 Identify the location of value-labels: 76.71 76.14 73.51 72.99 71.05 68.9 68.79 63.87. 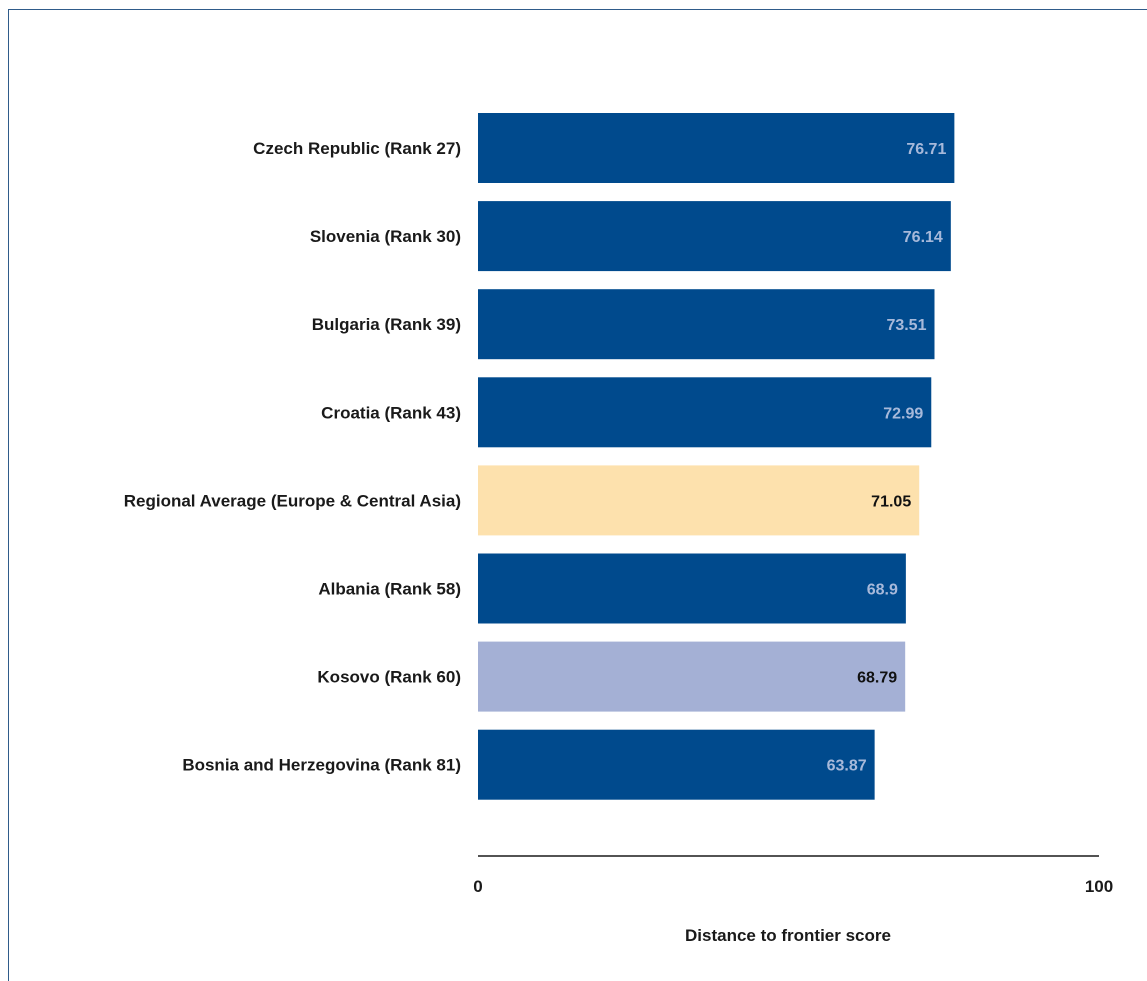
(887, 458).